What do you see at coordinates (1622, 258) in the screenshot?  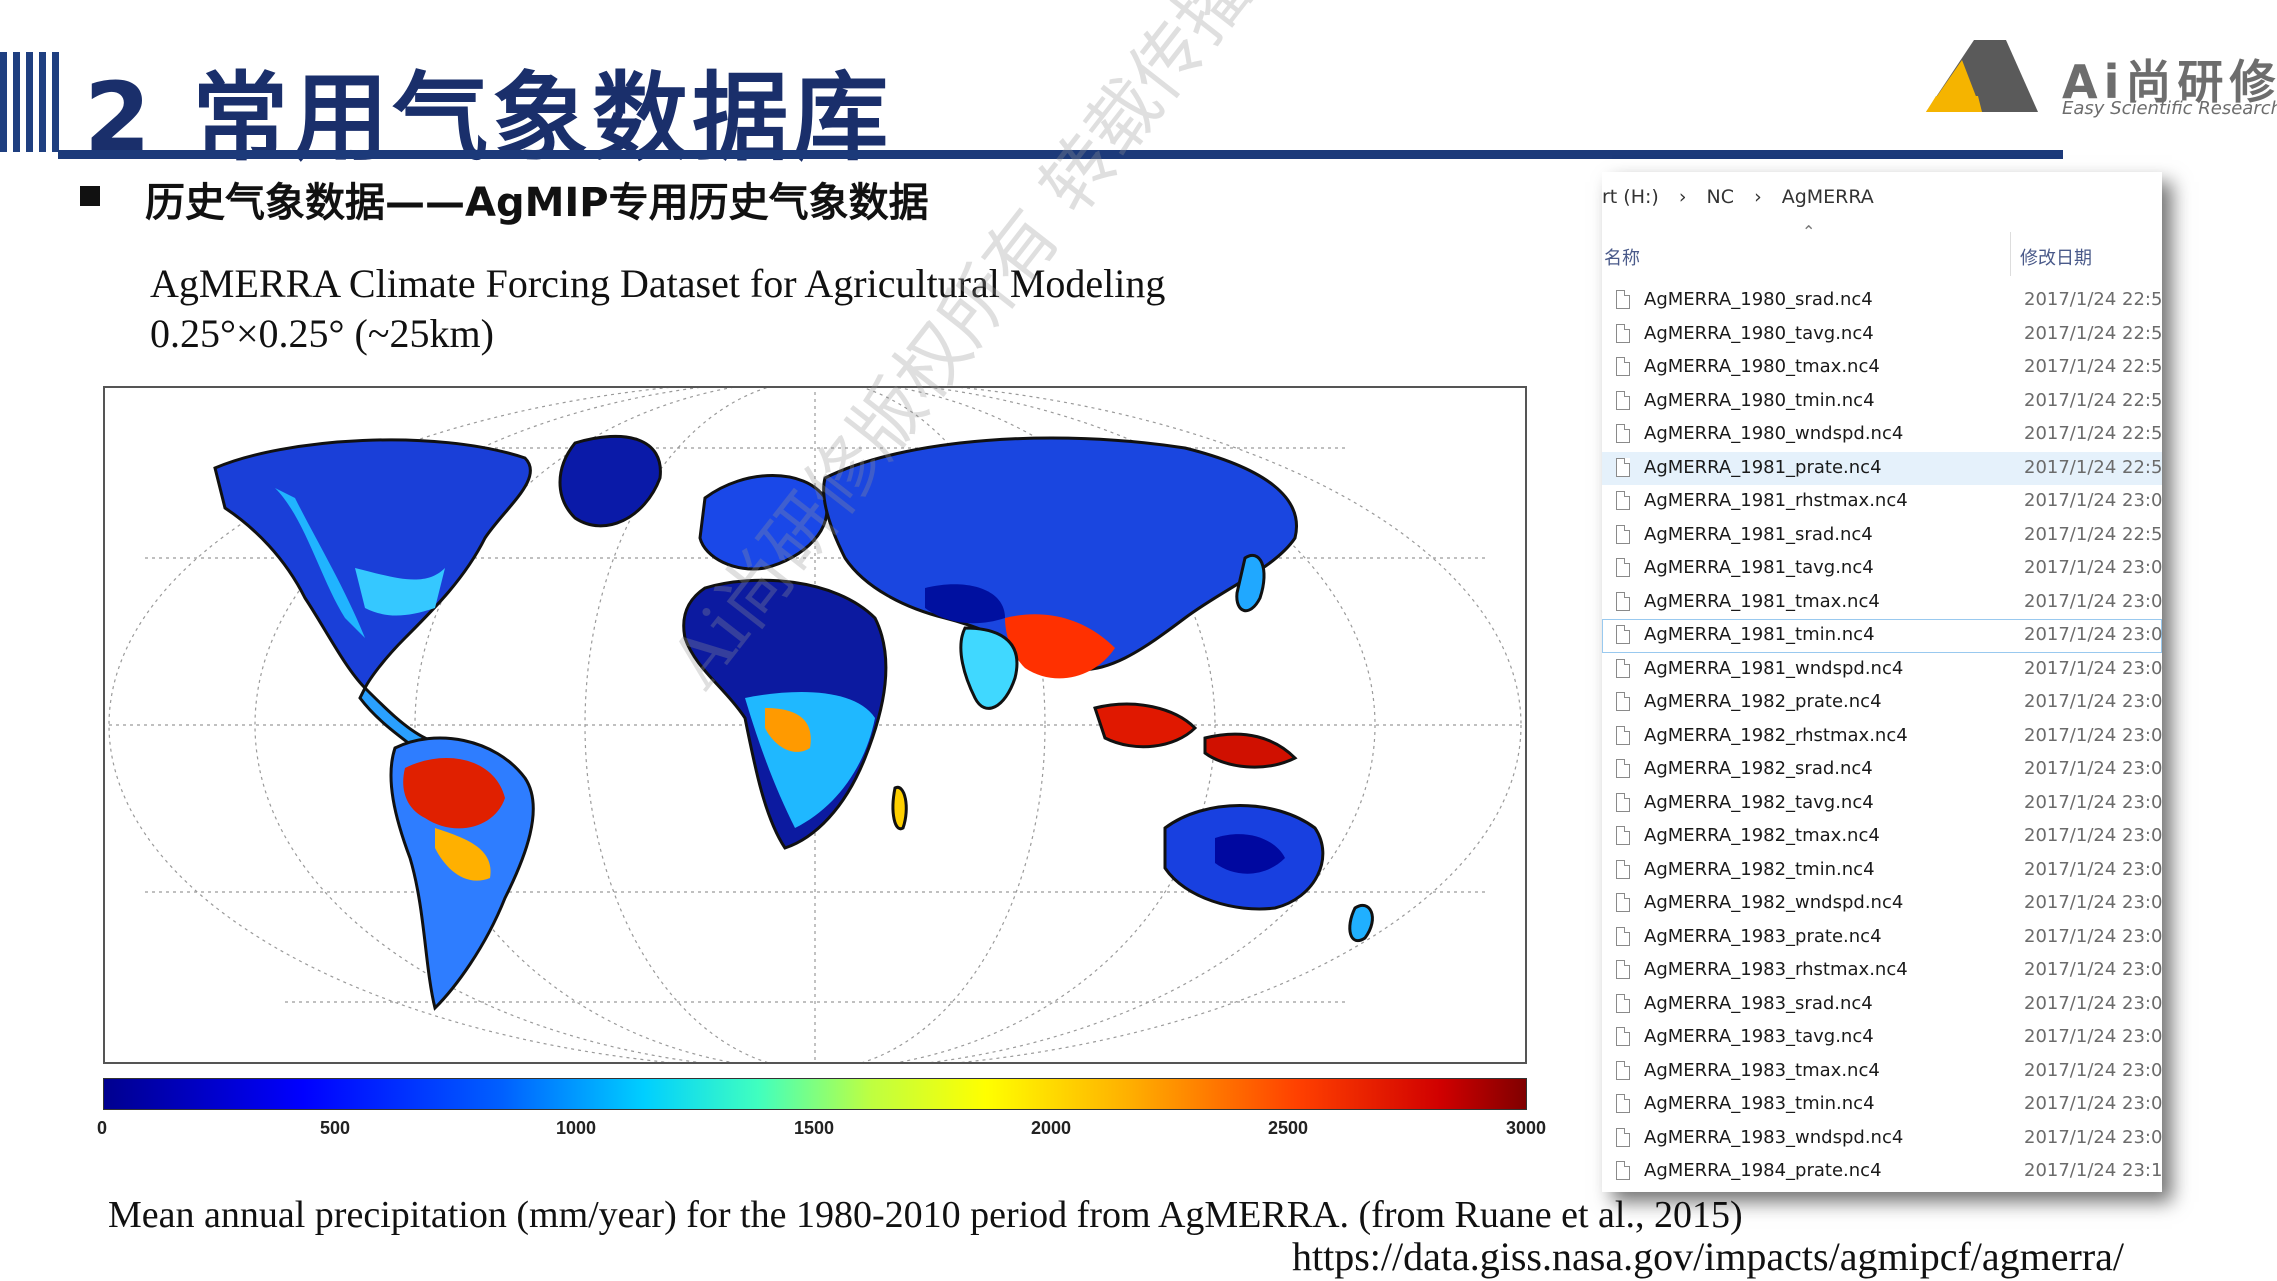 I see `column-header-name: 名称` at bounding box center [1622, 258].